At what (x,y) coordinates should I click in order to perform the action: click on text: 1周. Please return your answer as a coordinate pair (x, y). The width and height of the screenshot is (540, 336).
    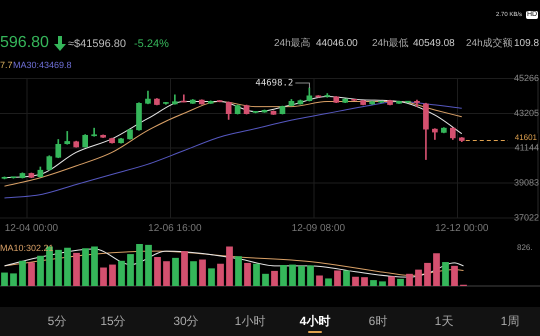
    Looking at the image, I should click on (510, 321).